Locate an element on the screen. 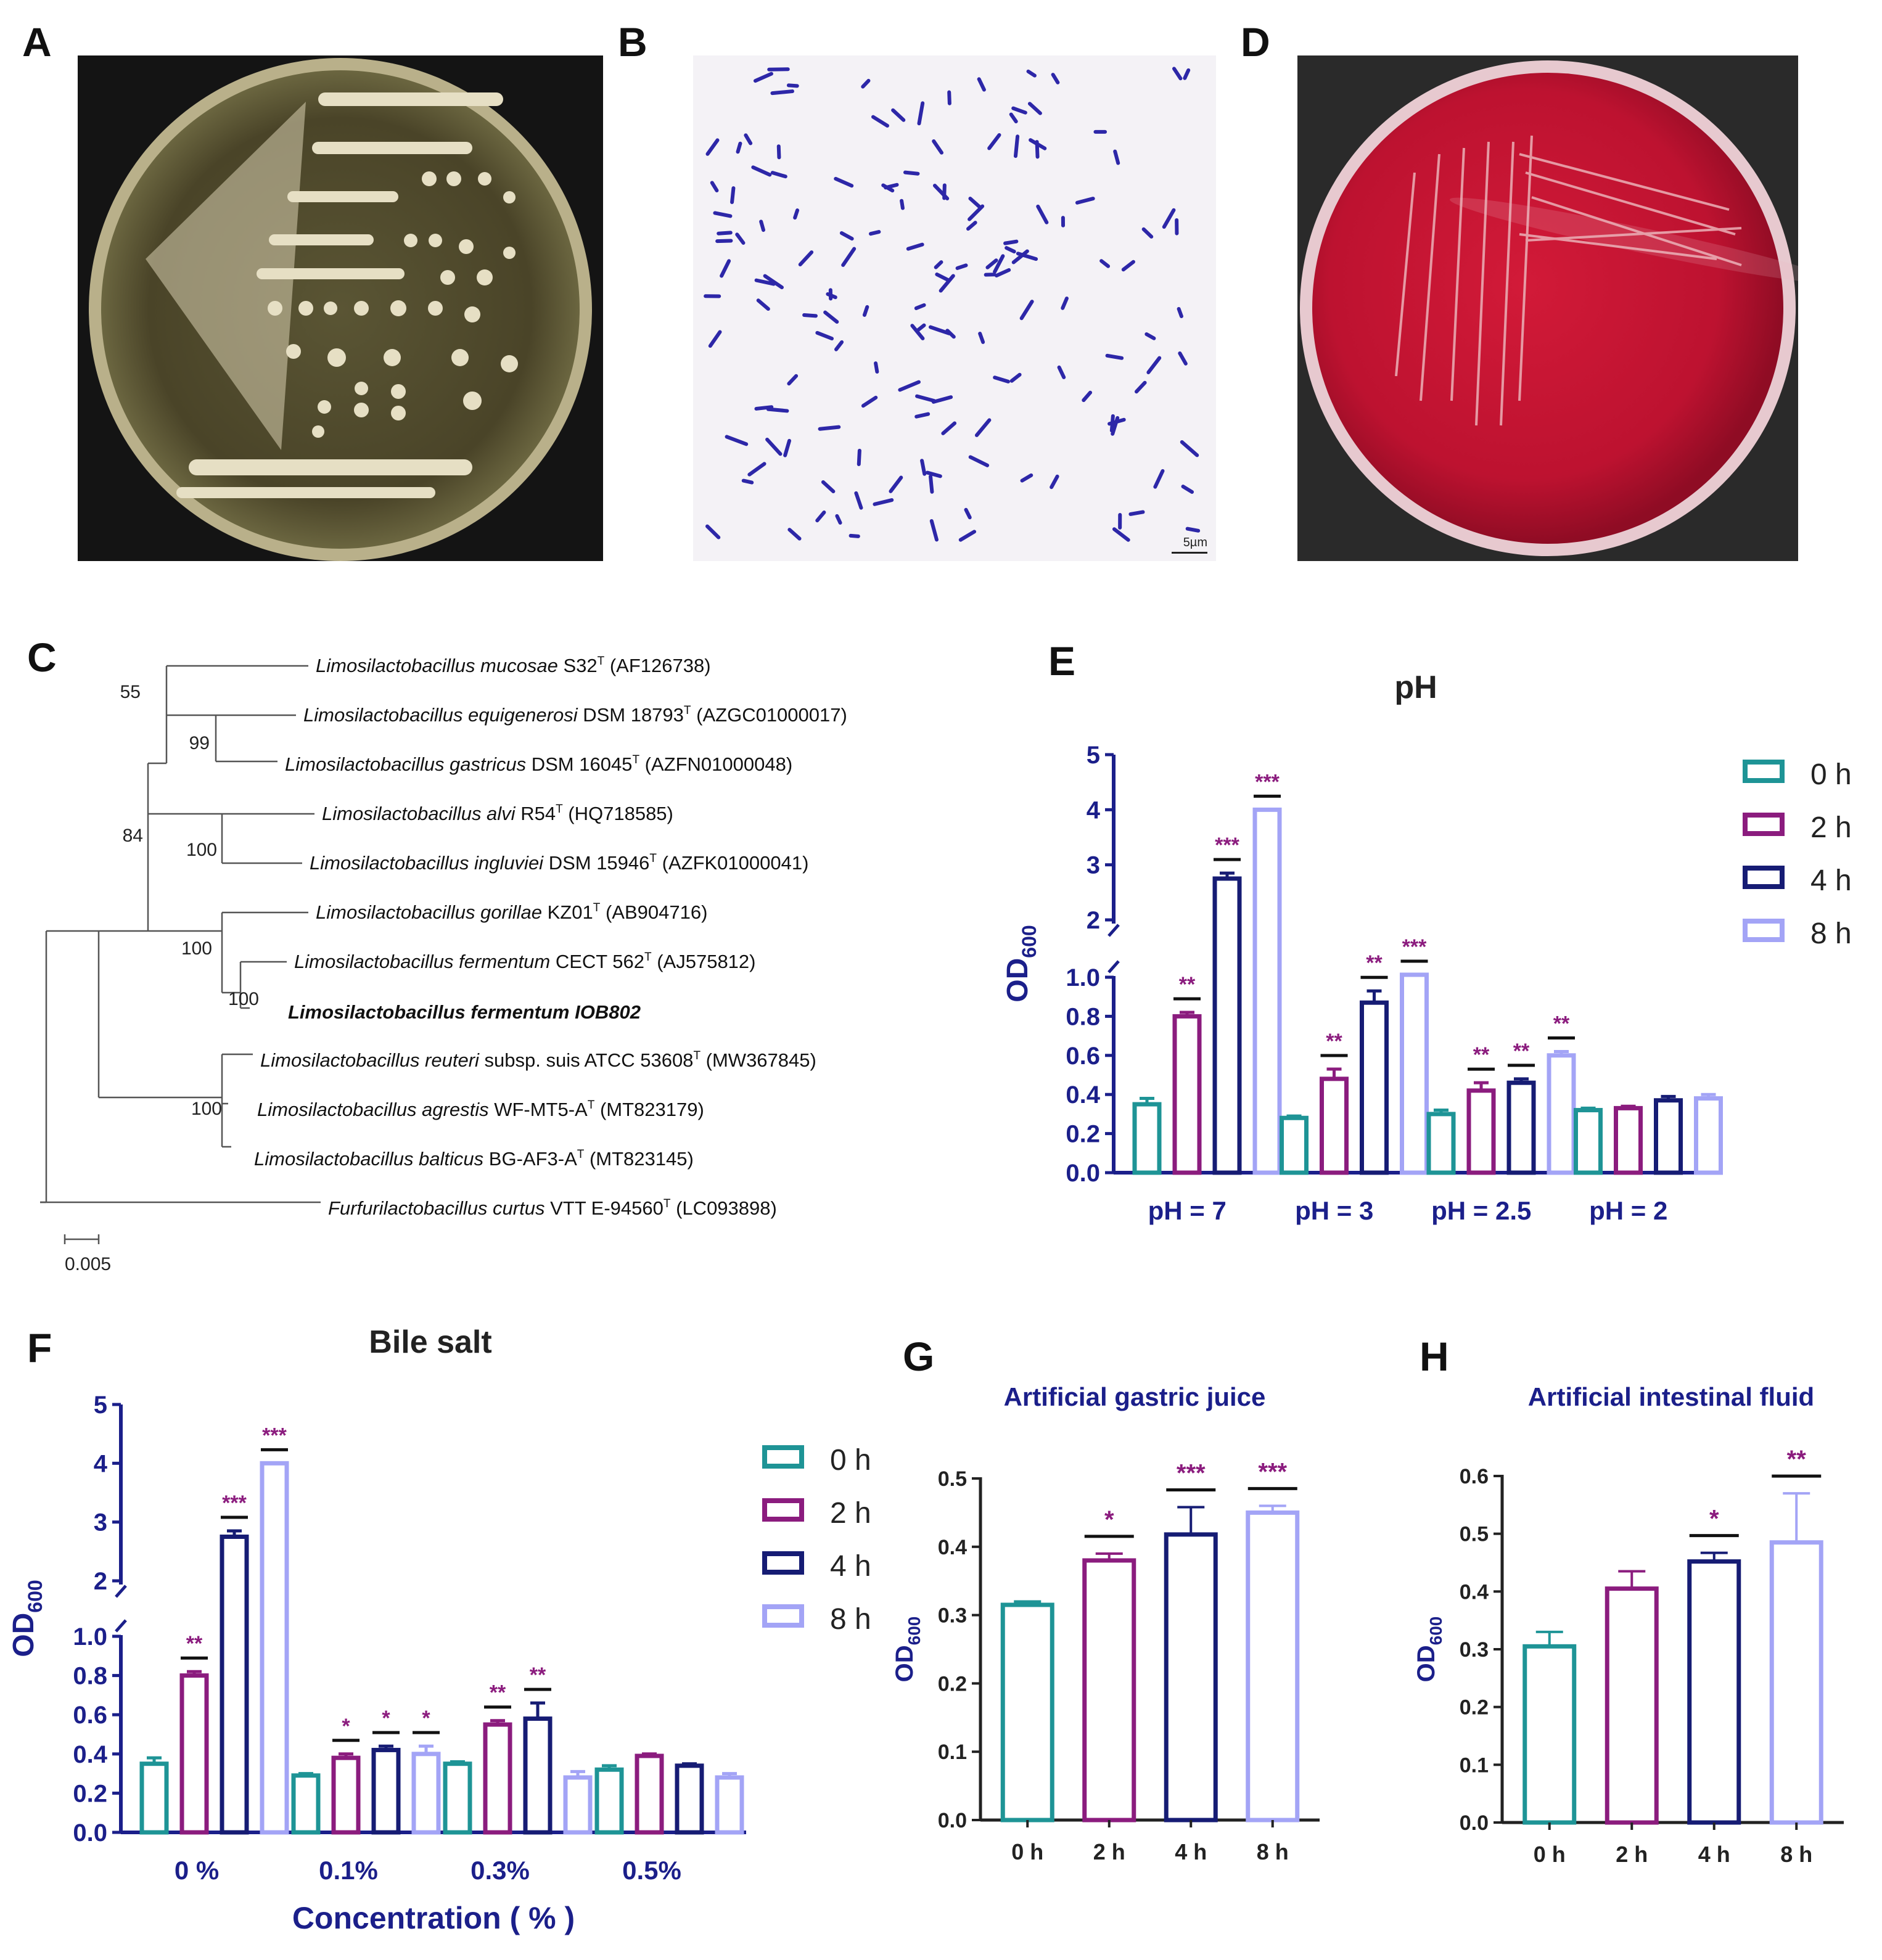  y-tick-label: 4 is located at coordinates (101, 1463).